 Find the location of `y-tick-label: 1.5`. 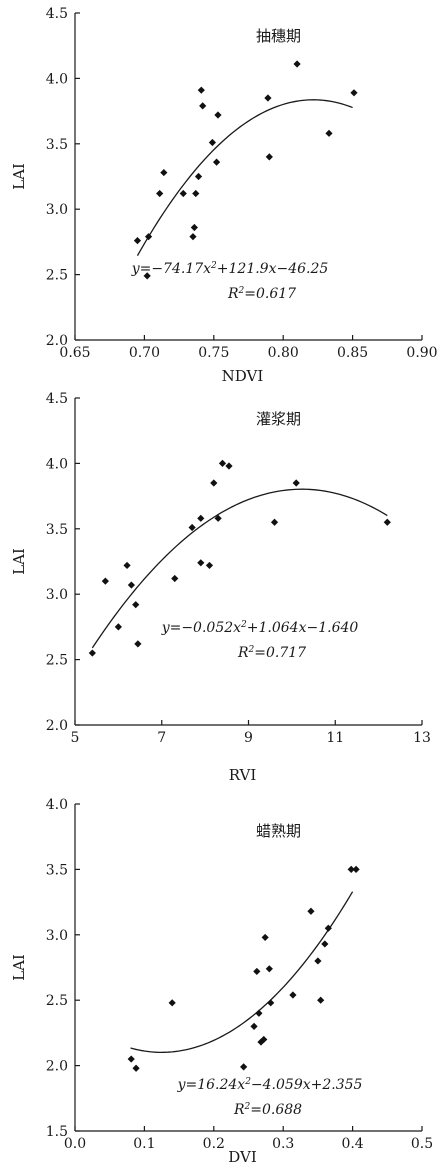

y-tick-label: 1.5 is located at coordinates (57, 1132).